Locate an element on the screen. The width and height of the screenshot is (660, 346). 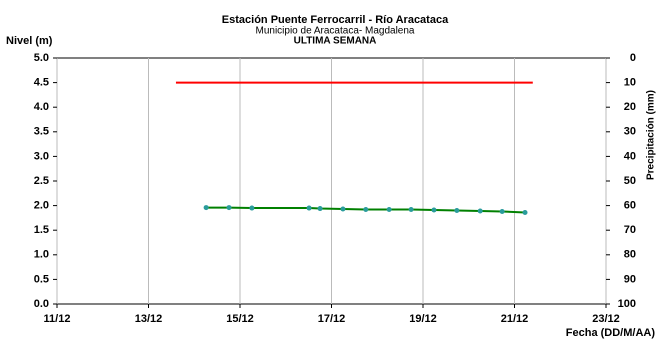
y-tick-label: 3.0 is located at coordinates (41, 156).